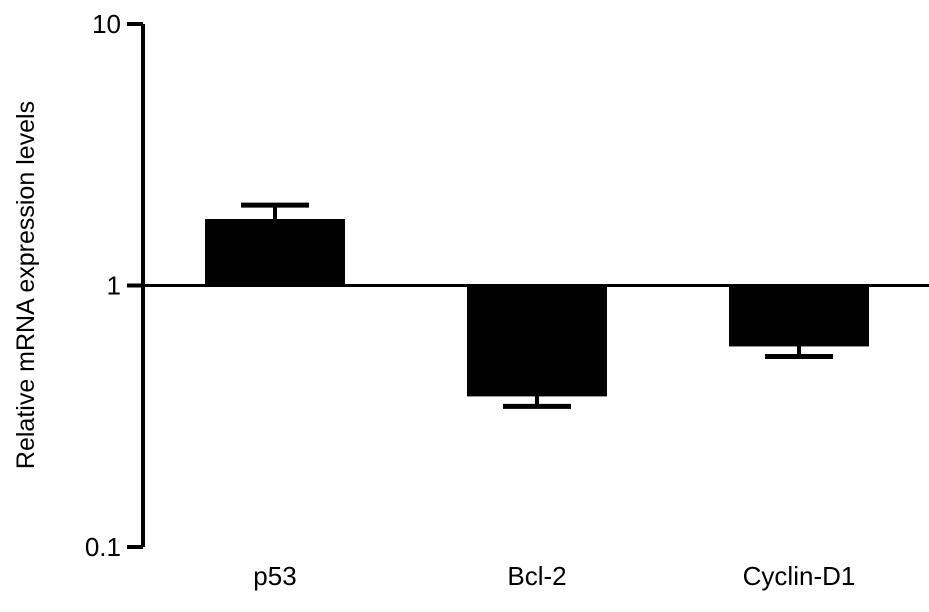 The image size is (929, 612). I want to click on y-tick-label: 0.1, so click(103, 547).